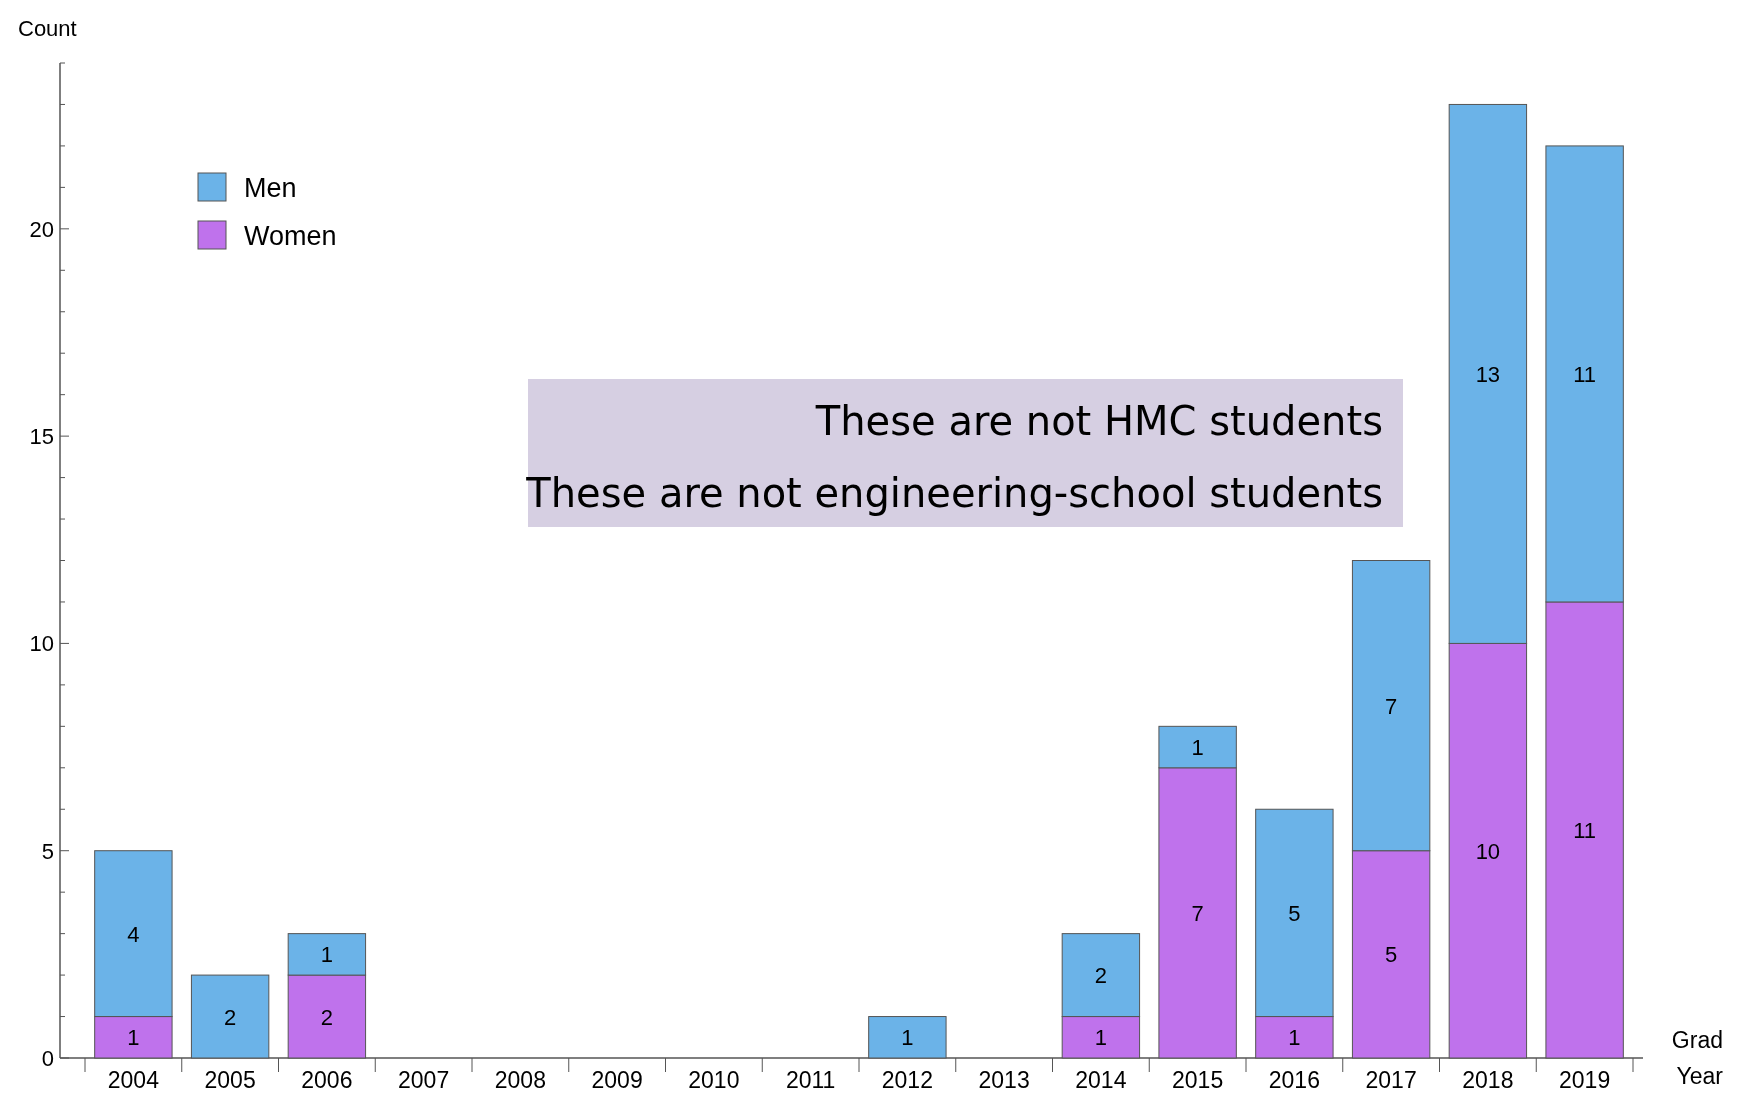  Describe the element at coordinates (954, 493) in the screenshot. I see `annotation: These are not engineering-school students` at that location.